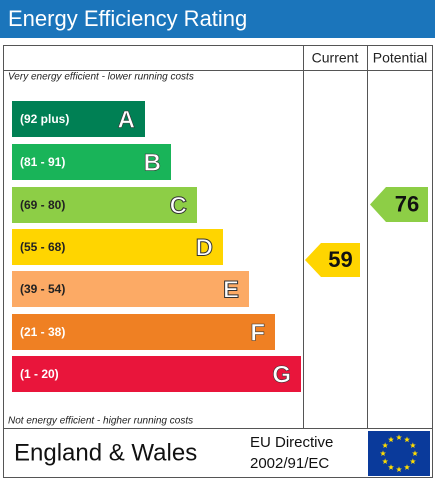  Describe the element at coordinates (399, 453) in the screenshot. I see `eu-stars` at that location.